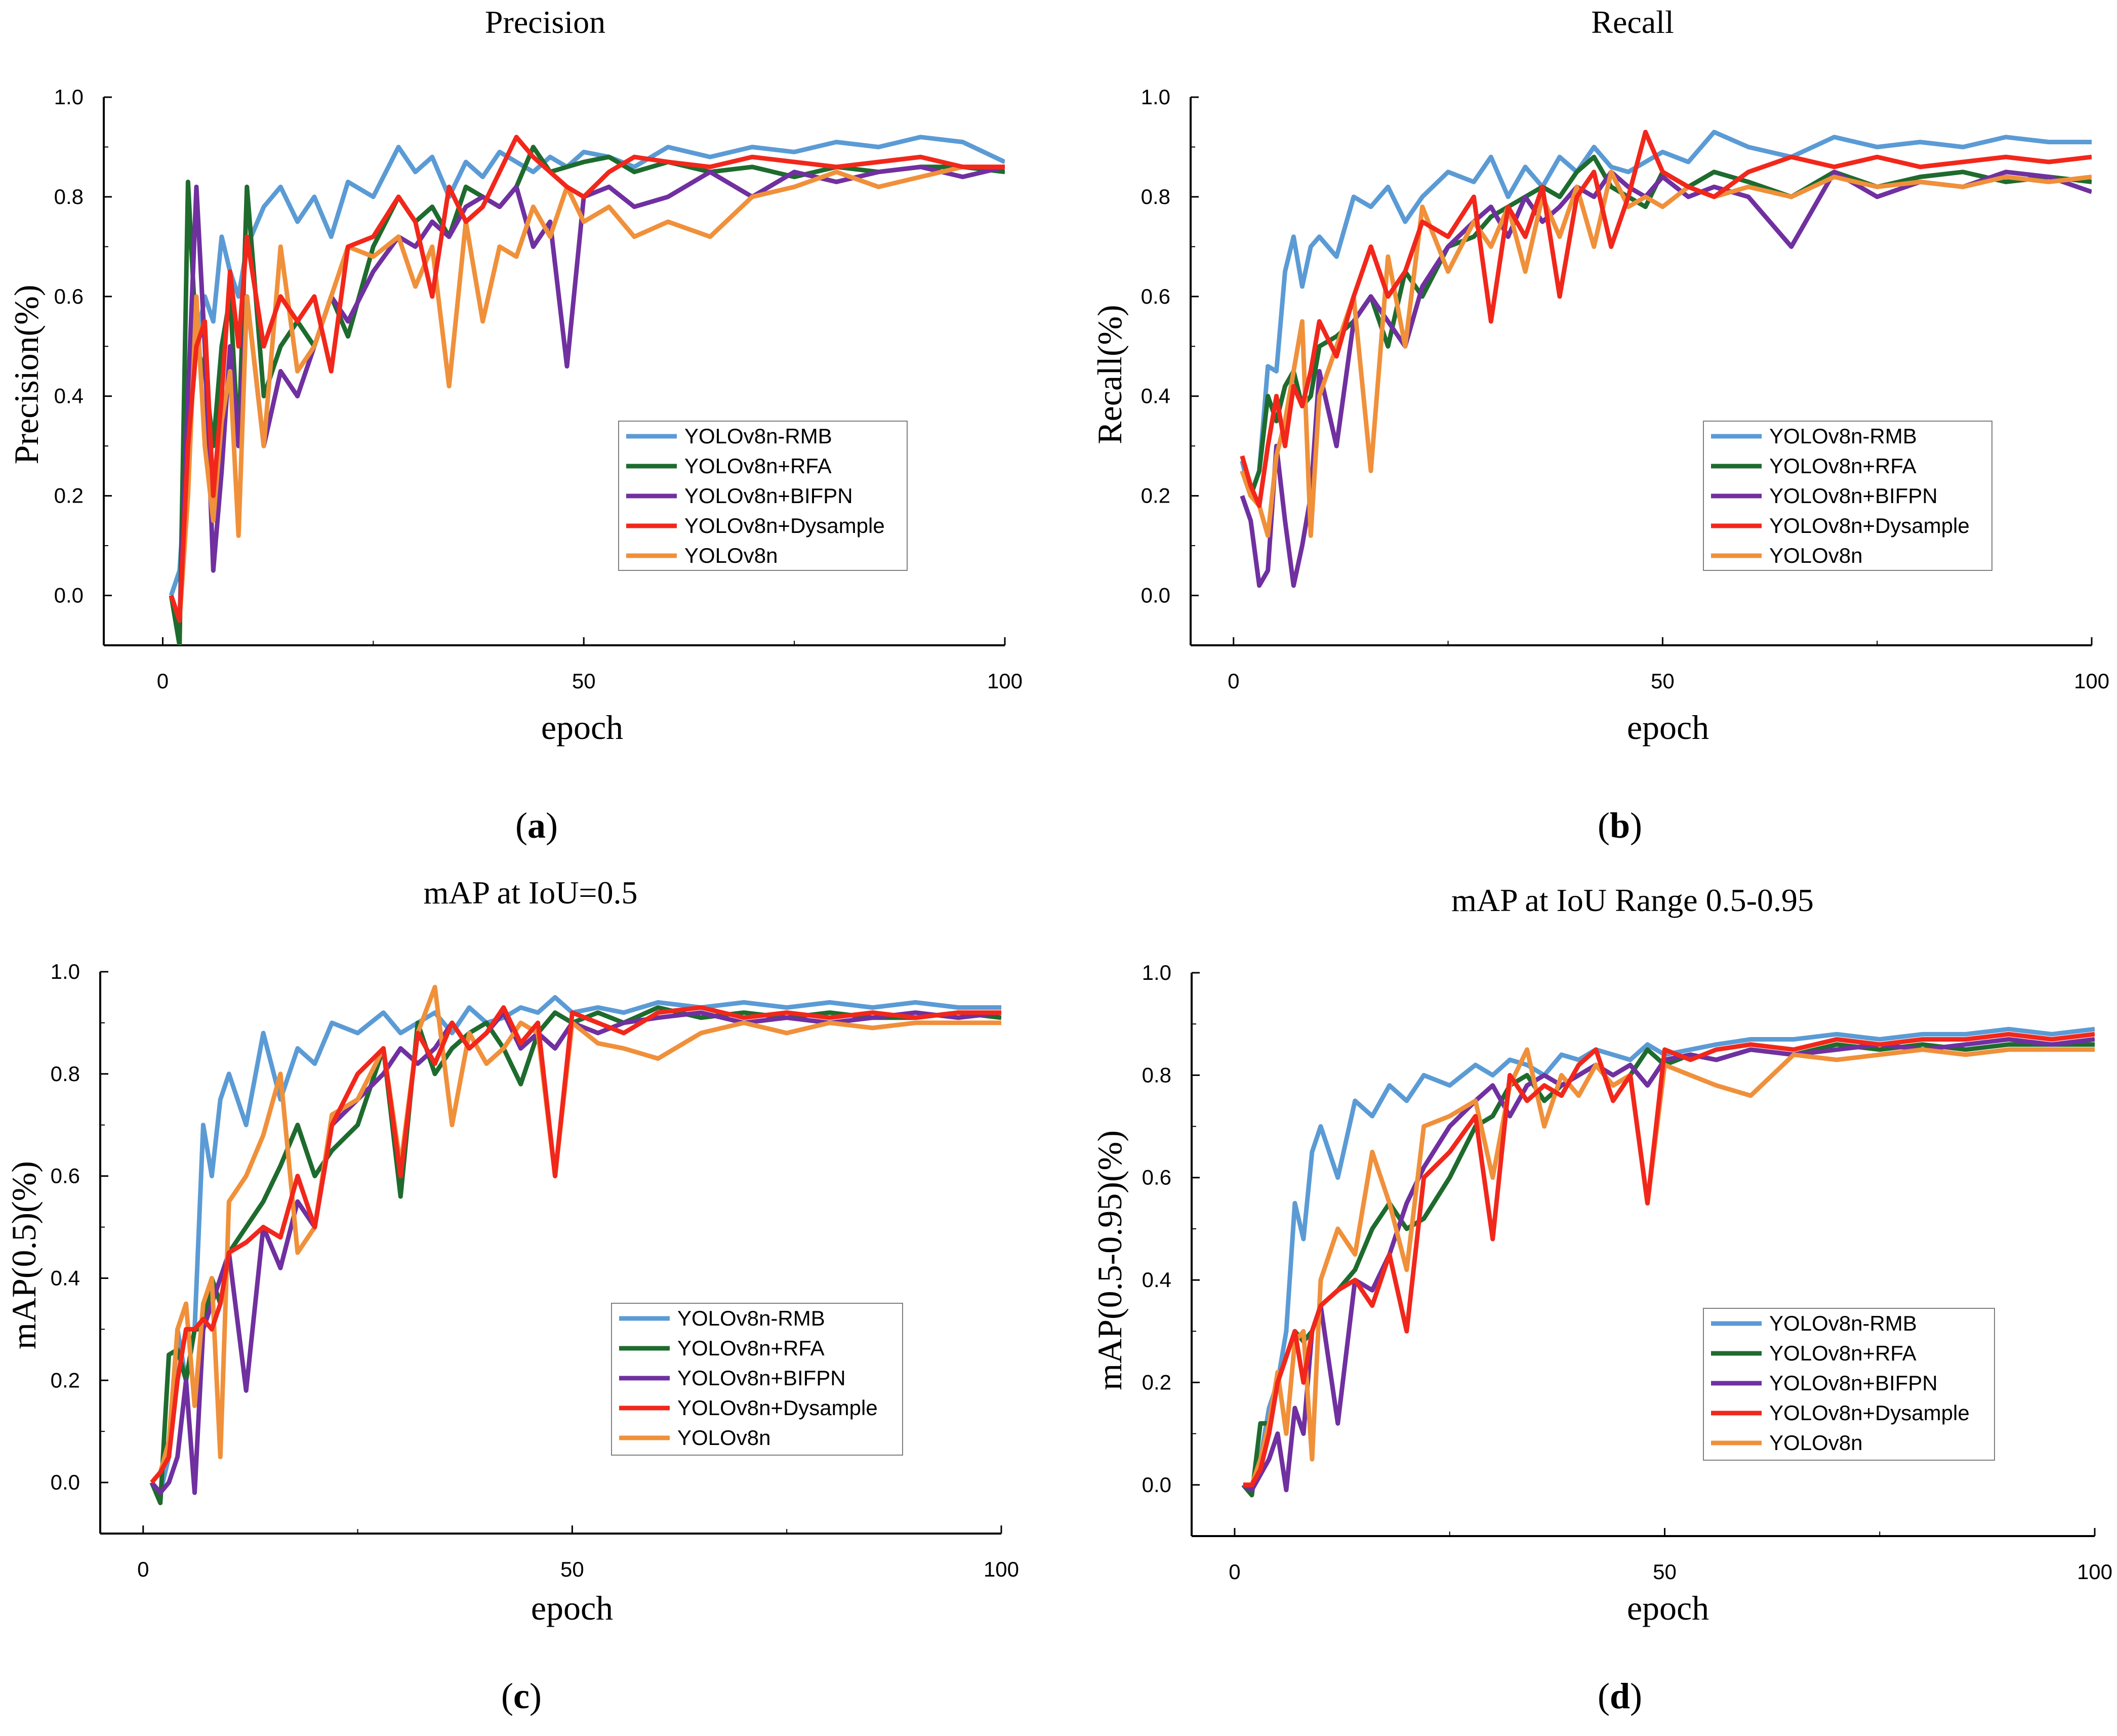 The width and height of the screenshot is (2117, 1736). I want to click on chart-title: mAP at IoU Range 0.5-0.95, so click(1632, 900).